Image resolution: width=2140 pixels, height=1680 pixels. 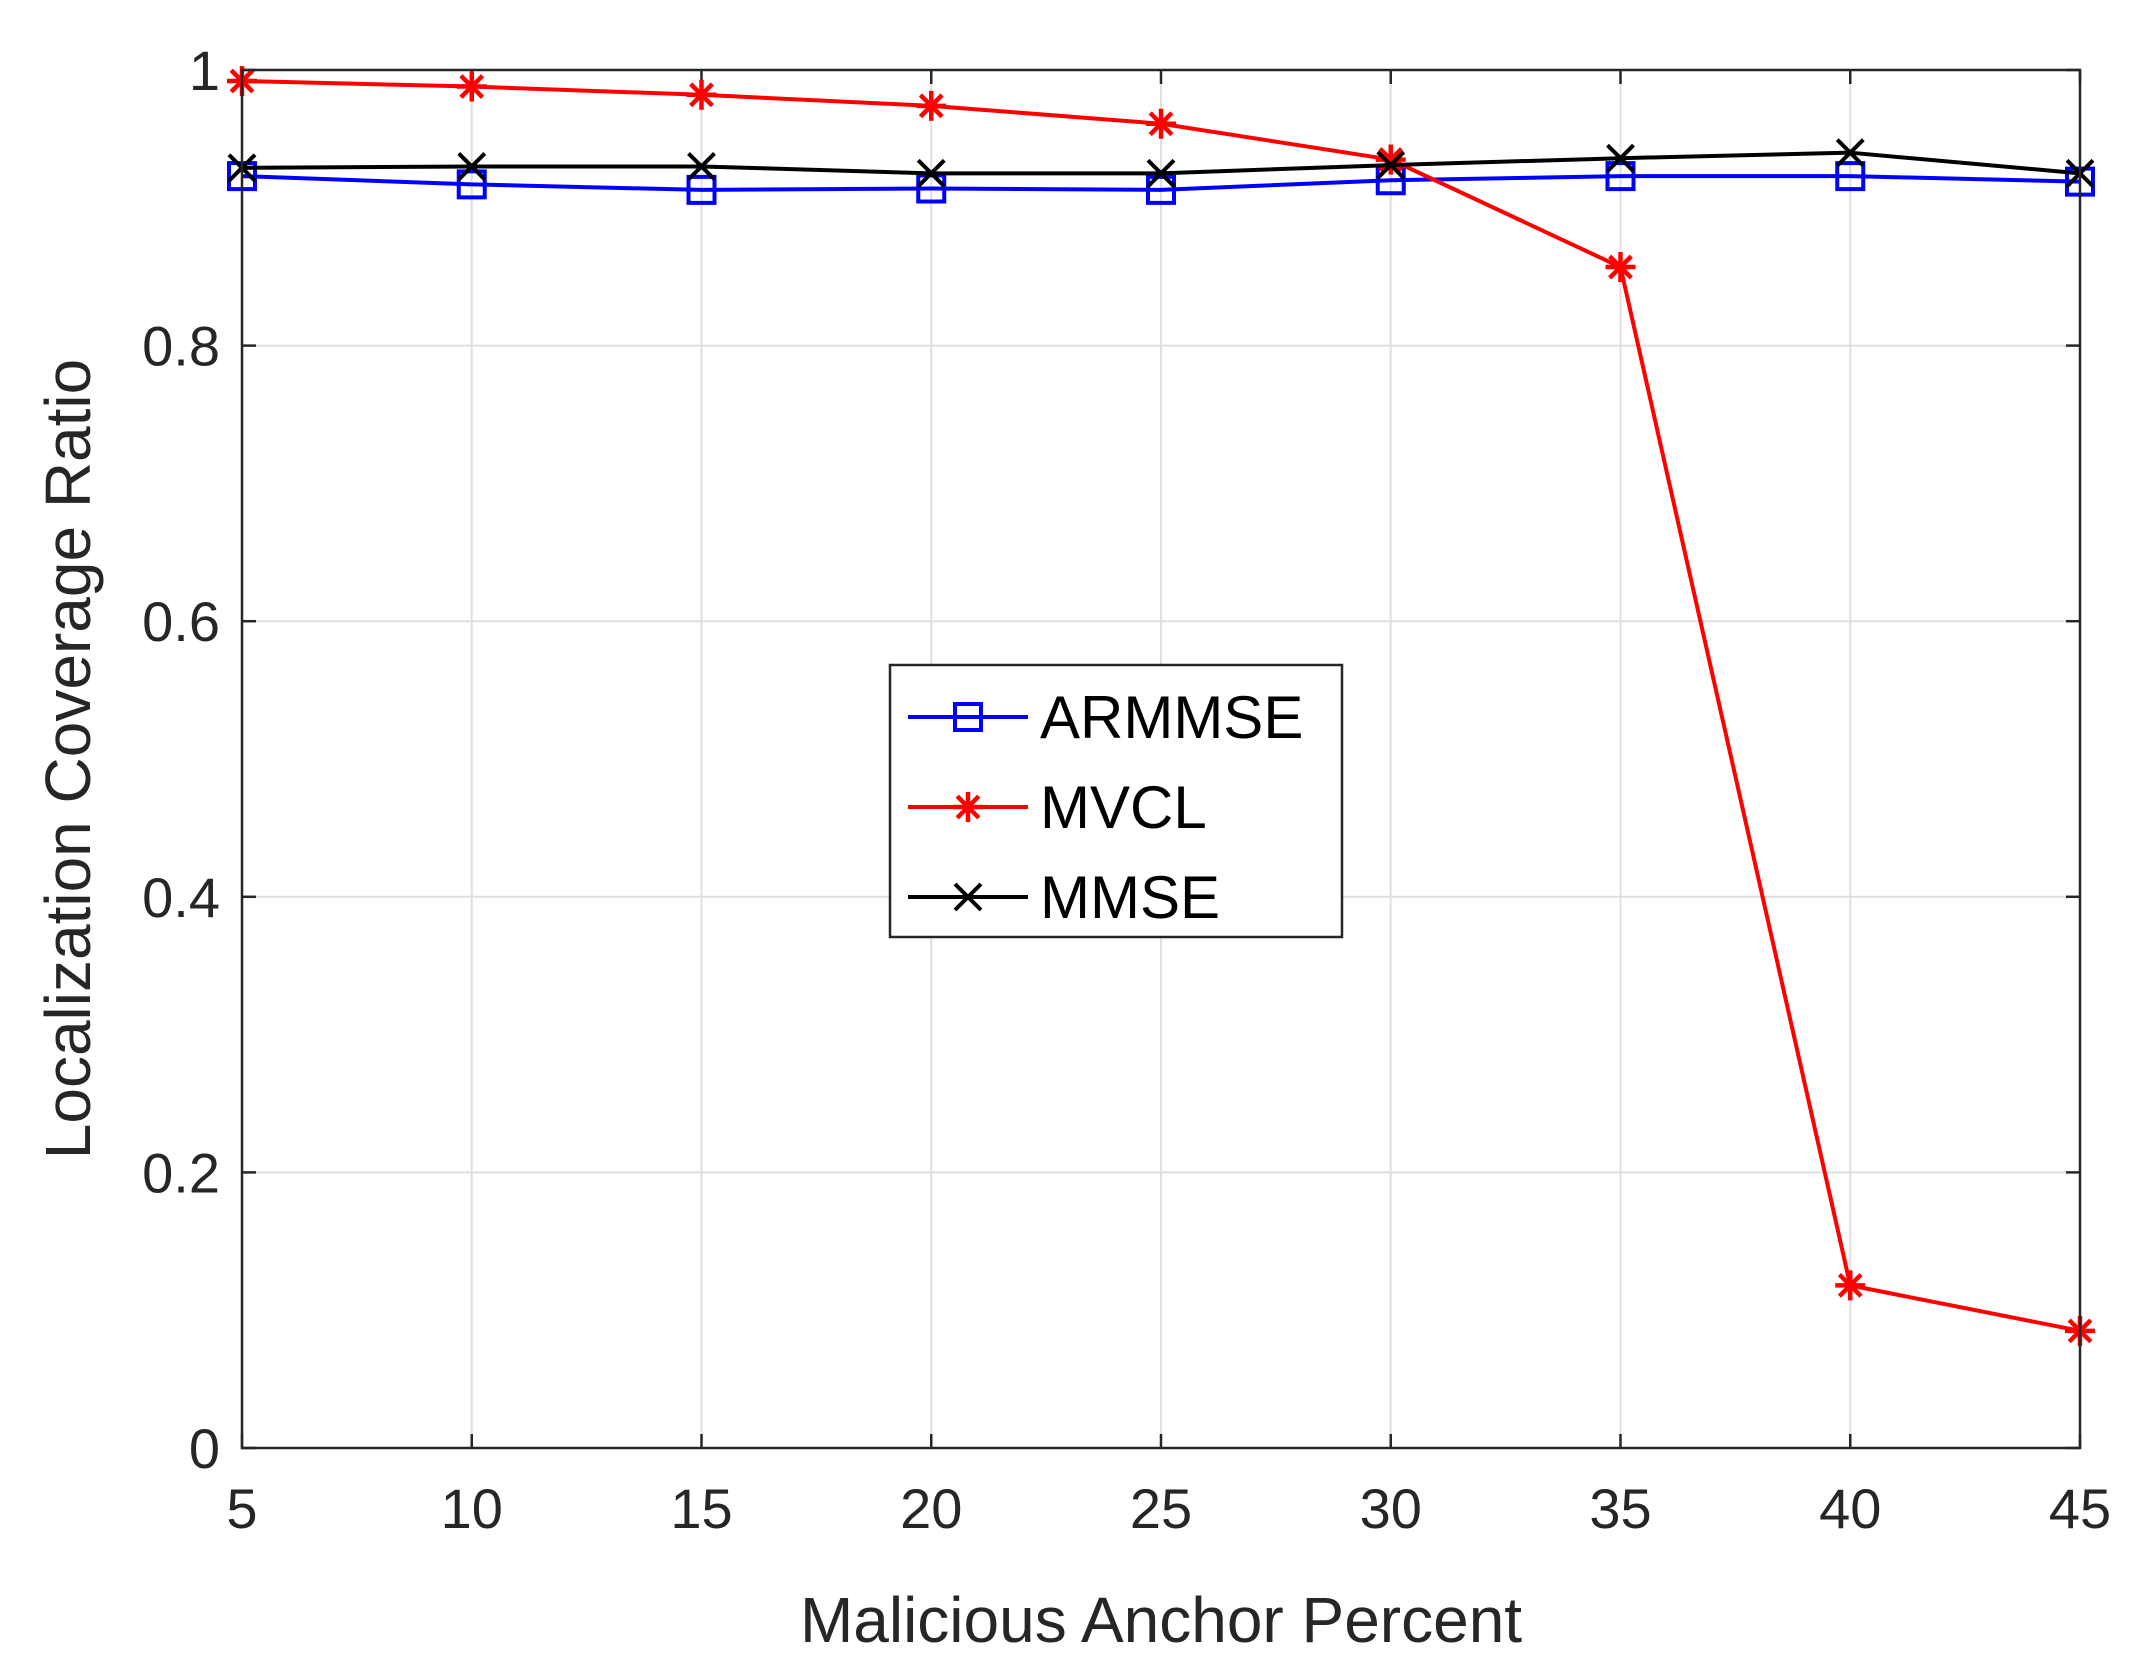 What do you see at coordinates (1130, 897) in the screenshot?
I see `legend-label-mmse: MMSE` at bounding box center [1130, 897].